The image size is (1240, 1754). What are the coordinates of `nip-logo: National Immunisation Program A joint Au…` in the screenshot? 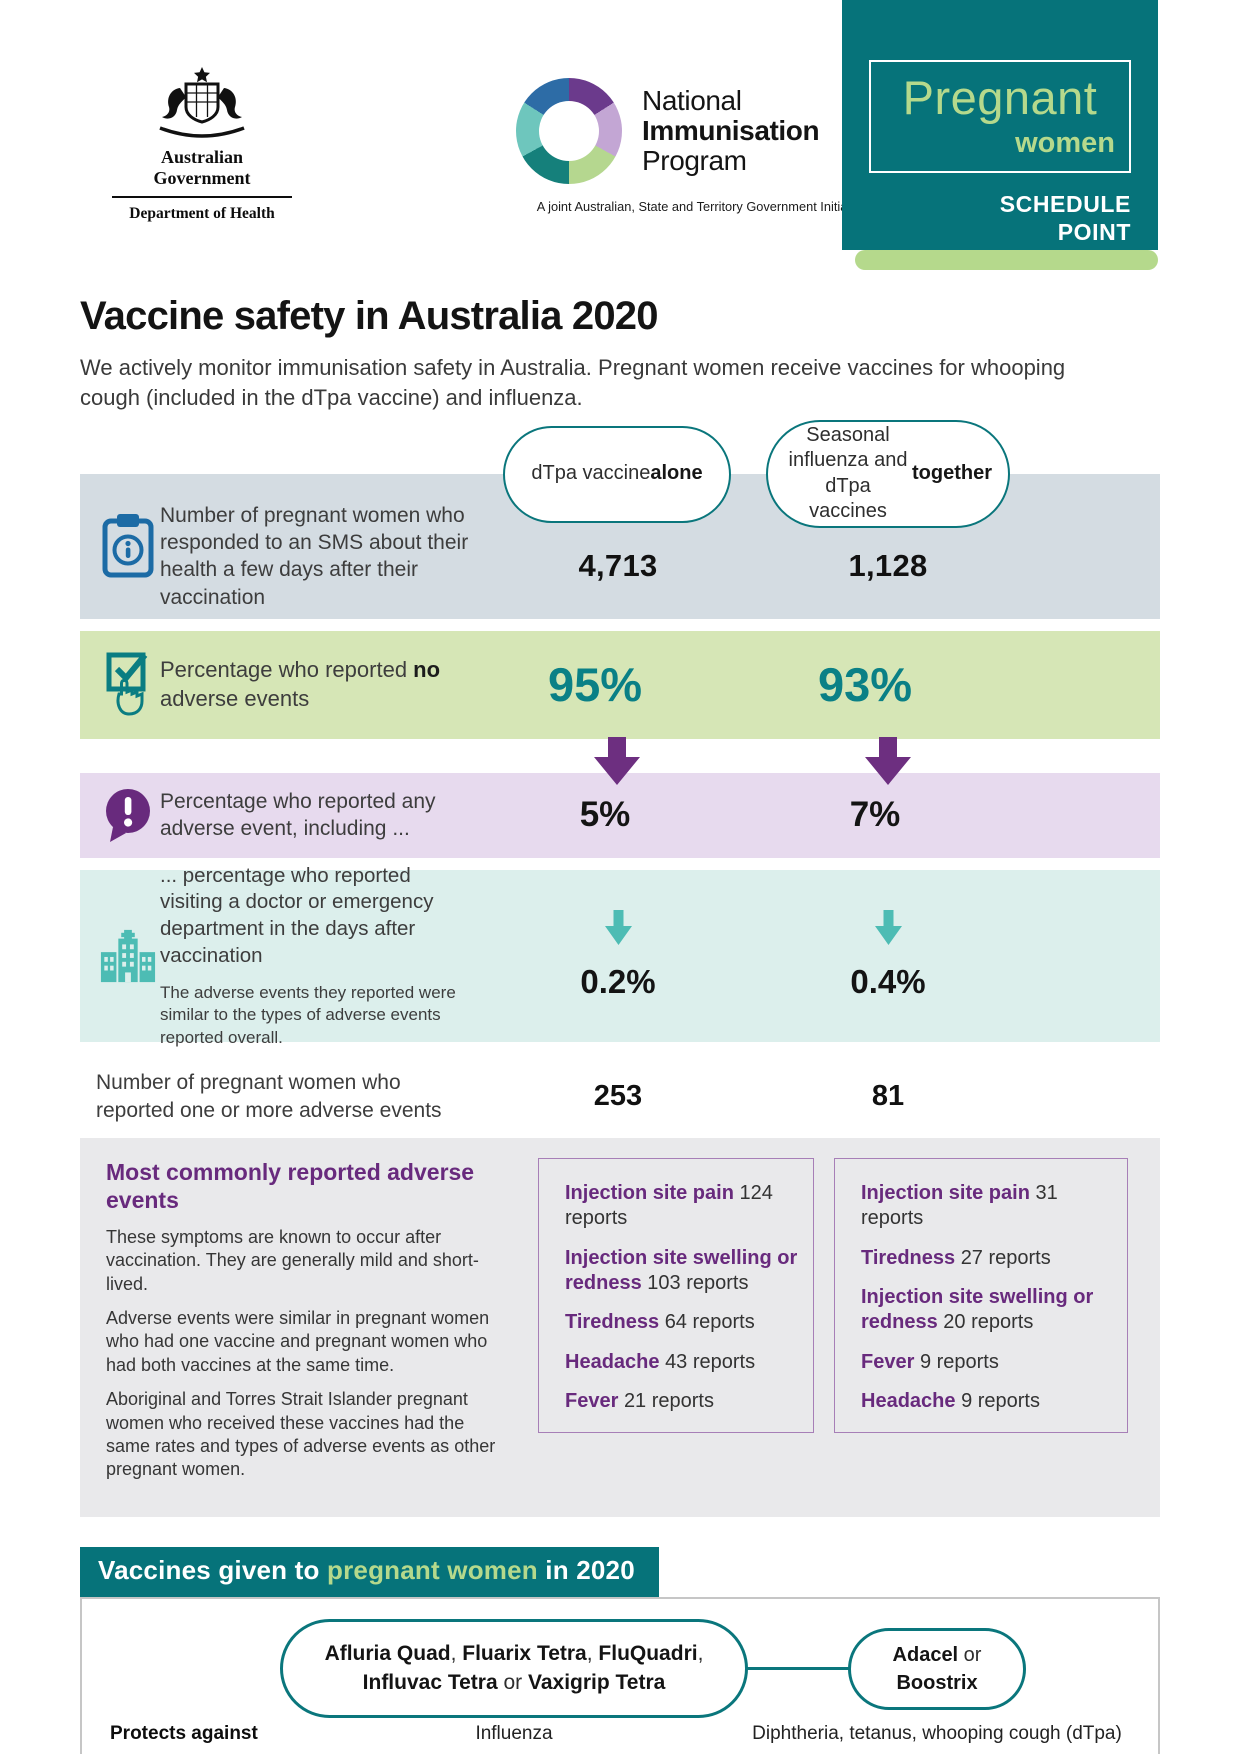 It's located at (702, 146).